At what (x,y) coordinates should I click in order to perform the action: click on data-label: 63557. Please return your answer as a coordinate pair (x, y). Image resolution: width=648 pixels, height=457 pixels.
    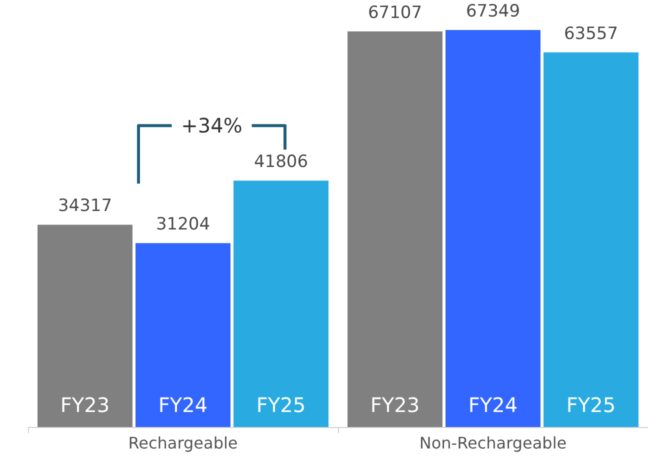
    Looking at the image, I should click on (591, 34).